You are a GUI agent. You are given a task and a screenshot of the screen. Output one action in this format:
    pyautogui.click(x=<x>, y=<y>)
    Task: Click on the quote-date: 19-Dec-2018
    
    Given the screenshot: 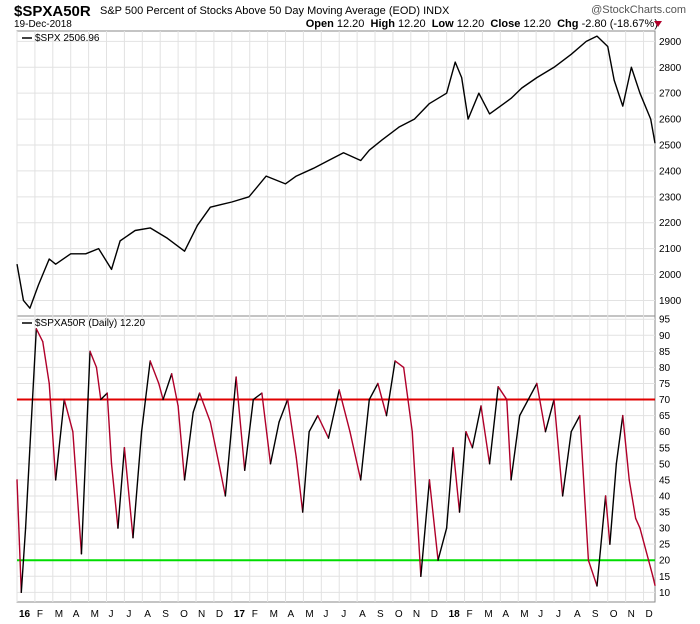 What is the action you would take?
    pyautogui.click(x=43, y=24)
    